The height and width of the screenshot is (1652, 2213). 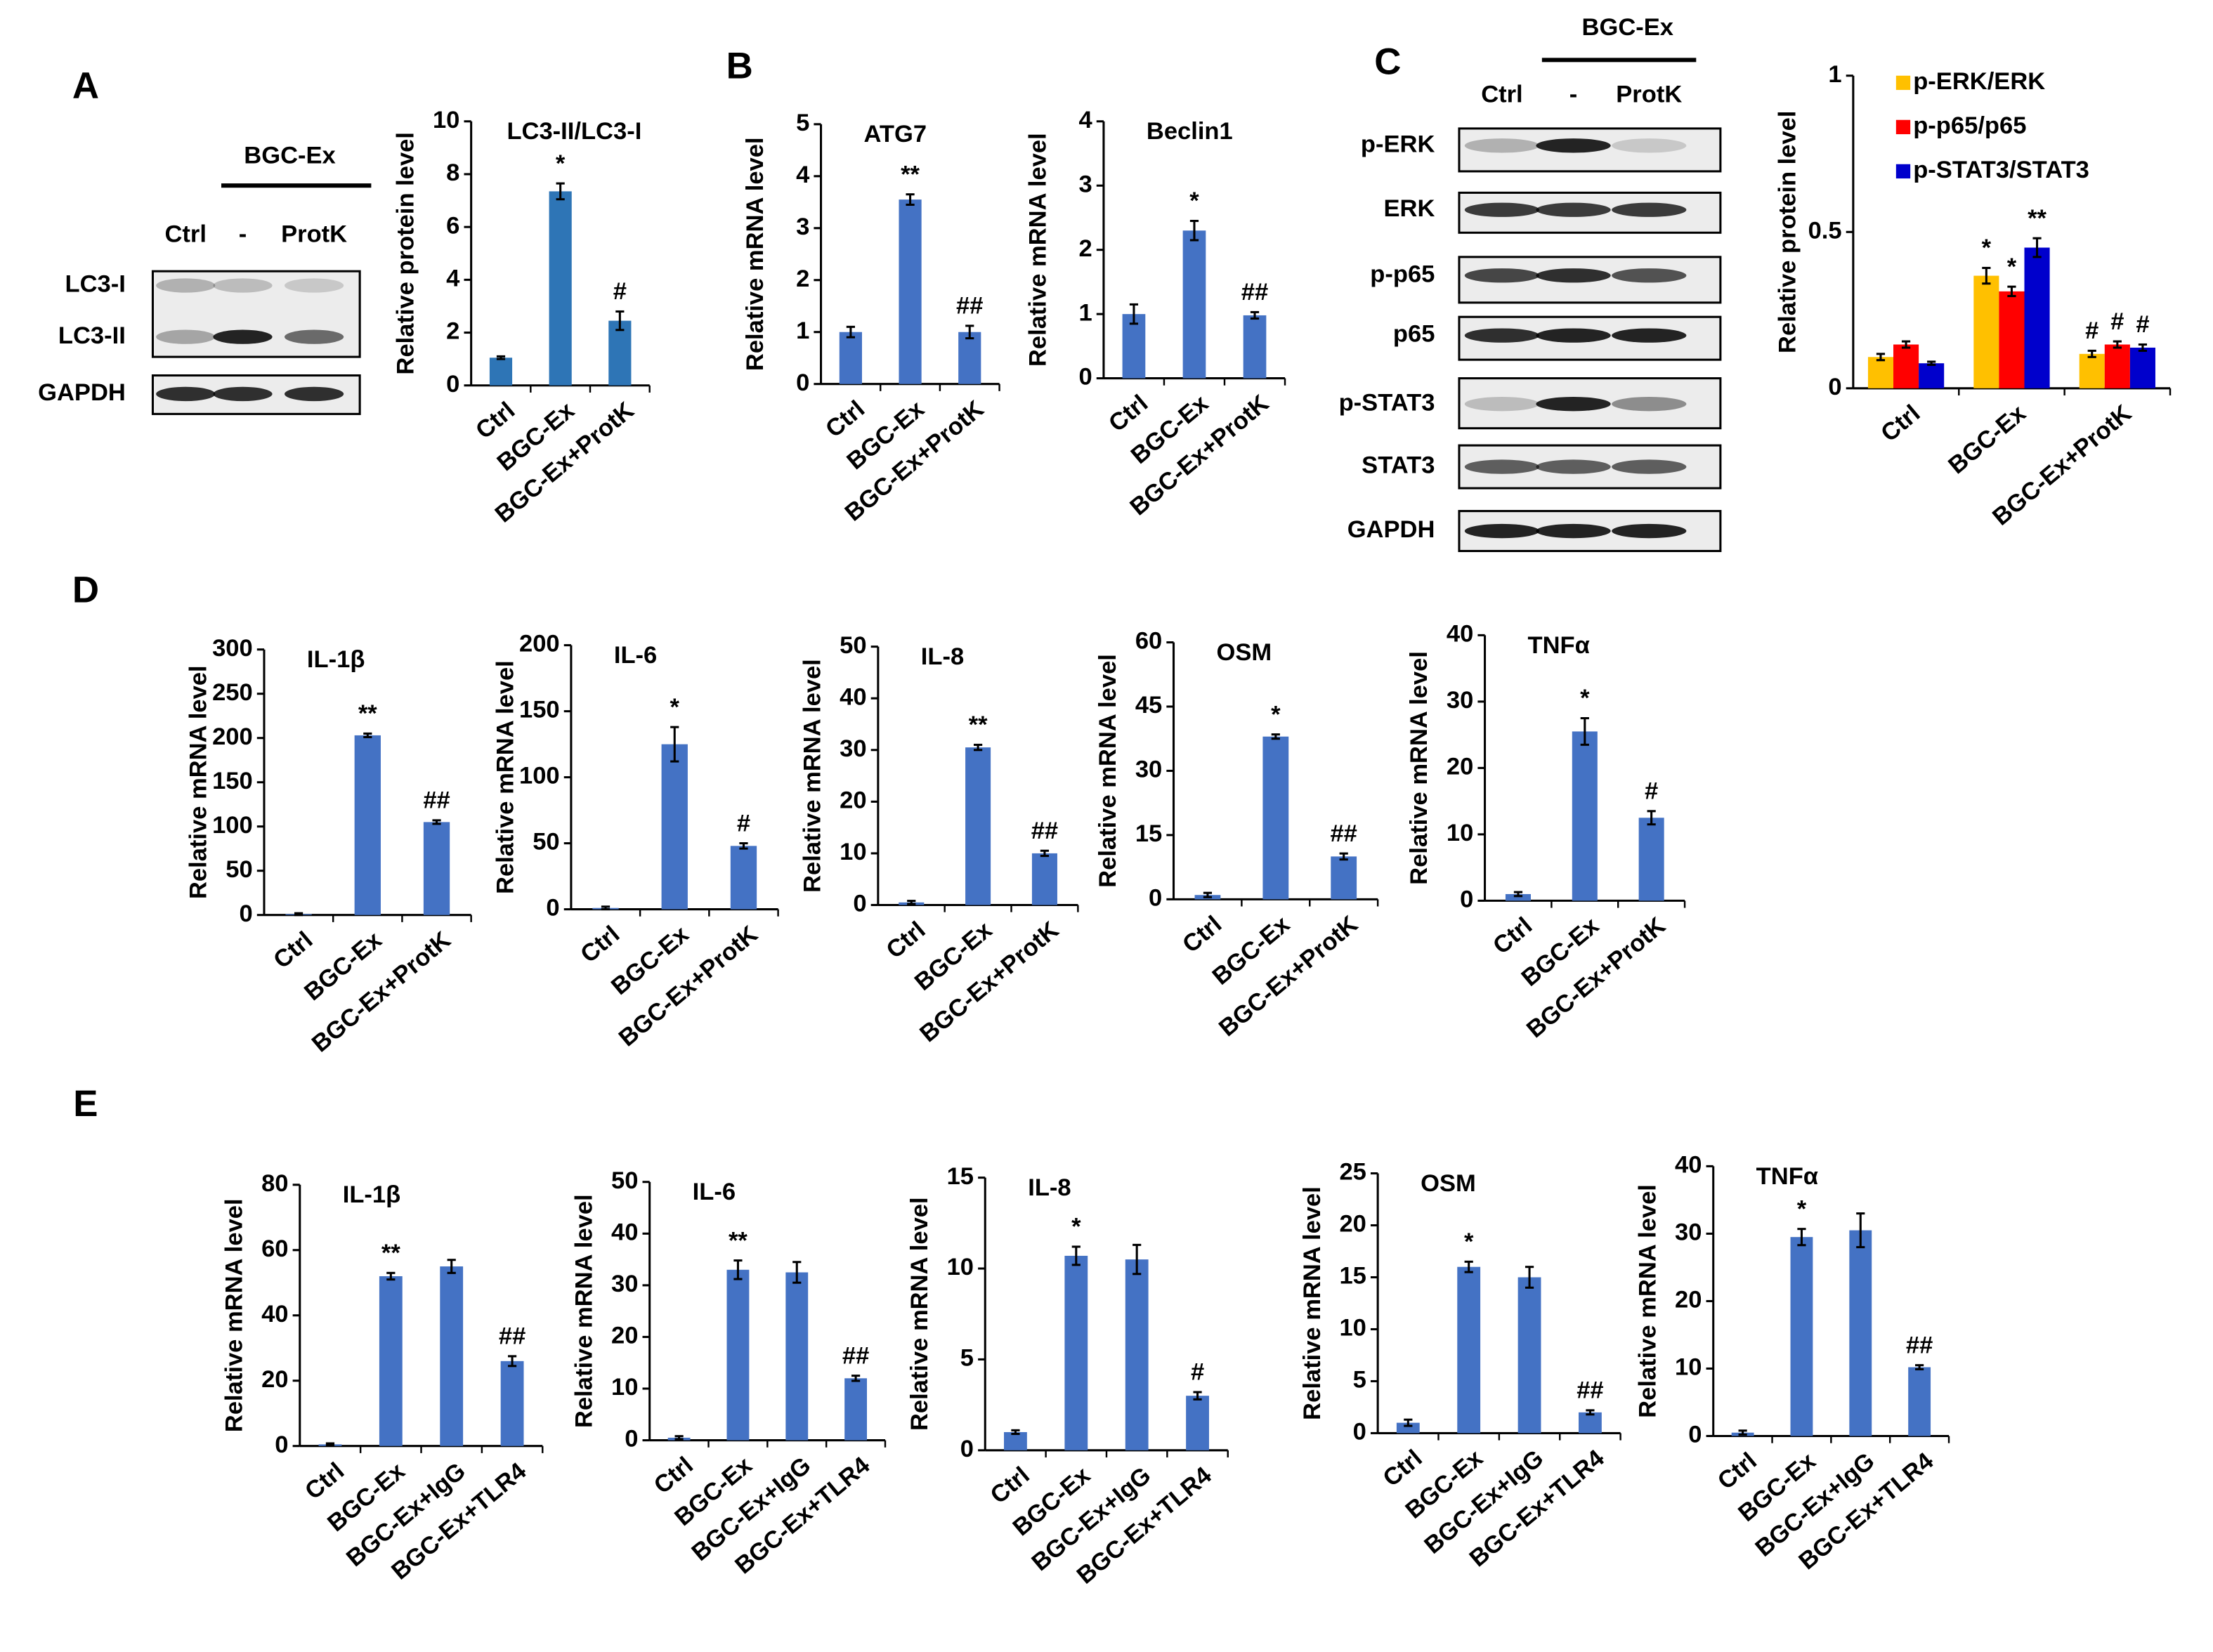 What do you see at coordinates (452, 172) in the screenshot?
I see `y-tick-label: 8` at bounding box center [452, 172].